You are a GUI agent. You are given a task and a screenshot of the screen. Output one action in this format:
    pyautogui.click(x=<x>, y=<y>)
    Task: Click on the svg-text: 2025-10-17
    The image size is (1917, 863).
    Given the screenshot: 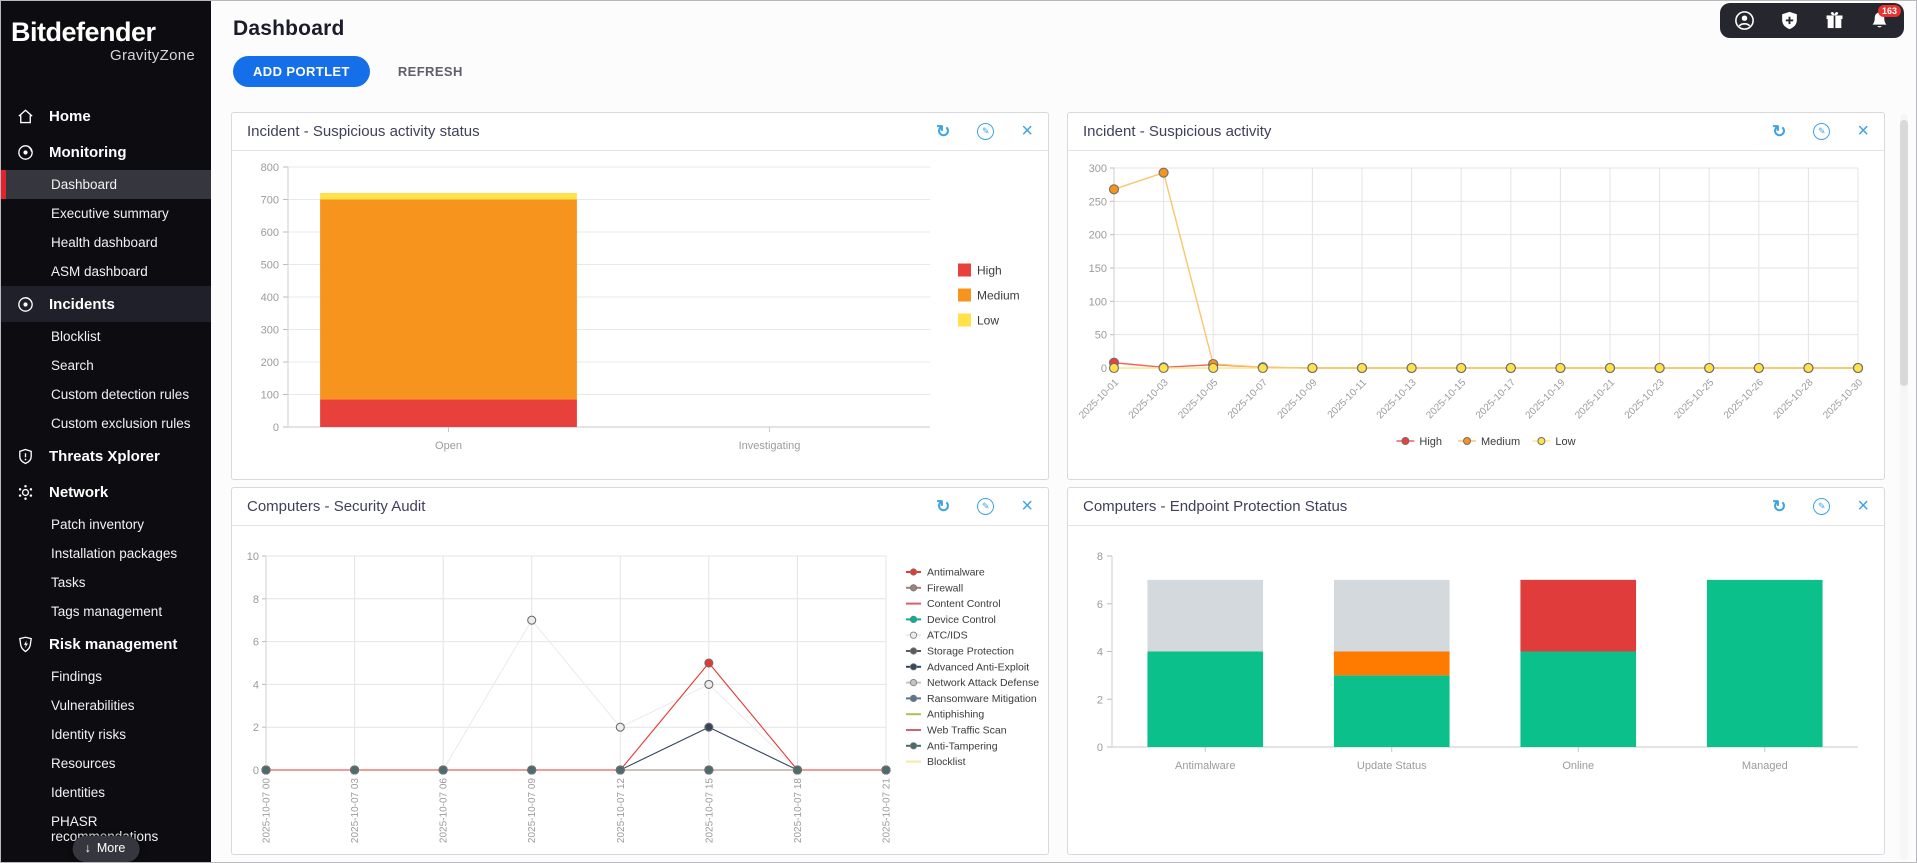 What is the action you would take?
    pyautogui.click(x=1496, y=399)
    